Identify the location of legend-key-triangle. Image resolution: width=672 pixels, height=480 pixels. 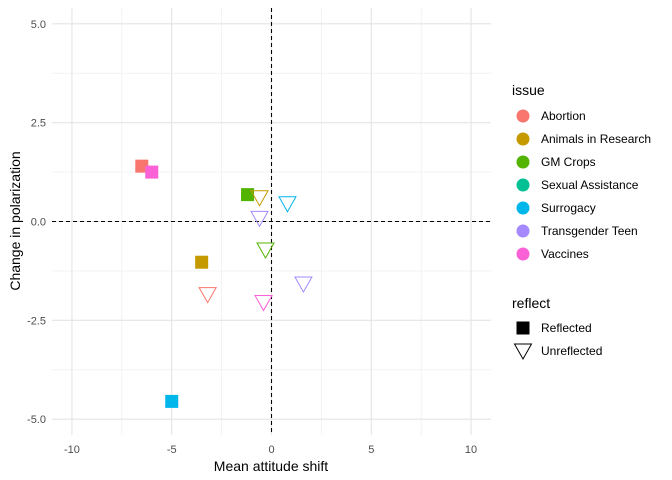
(523, 352).